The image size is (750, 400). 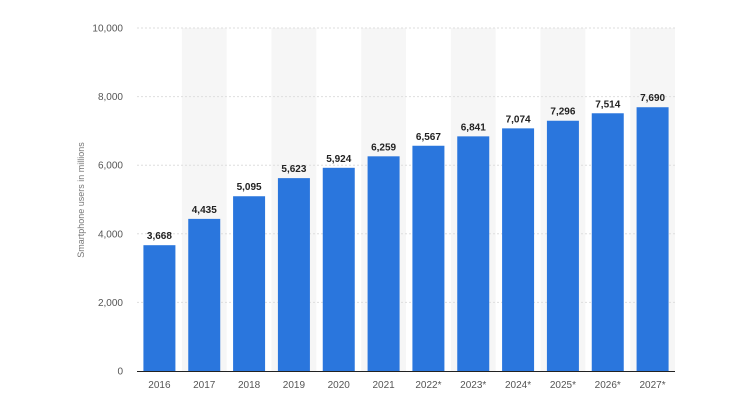 I want to click on data-label: 7,690, so click(x=652, y=98).